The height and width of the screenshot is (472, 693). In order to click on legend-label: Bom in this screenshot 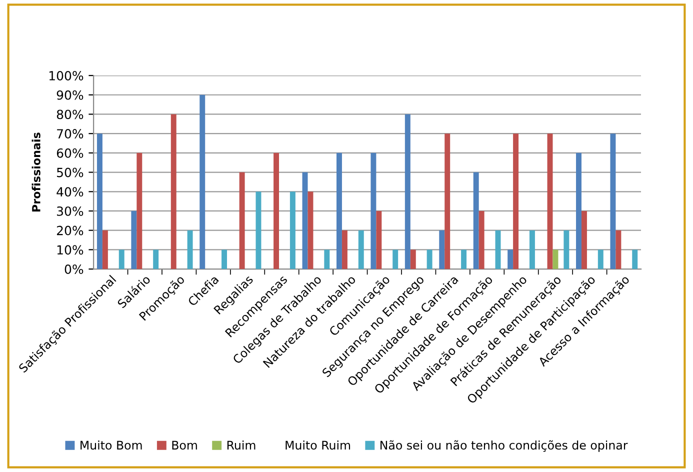, I will do `click(184, 445)`.